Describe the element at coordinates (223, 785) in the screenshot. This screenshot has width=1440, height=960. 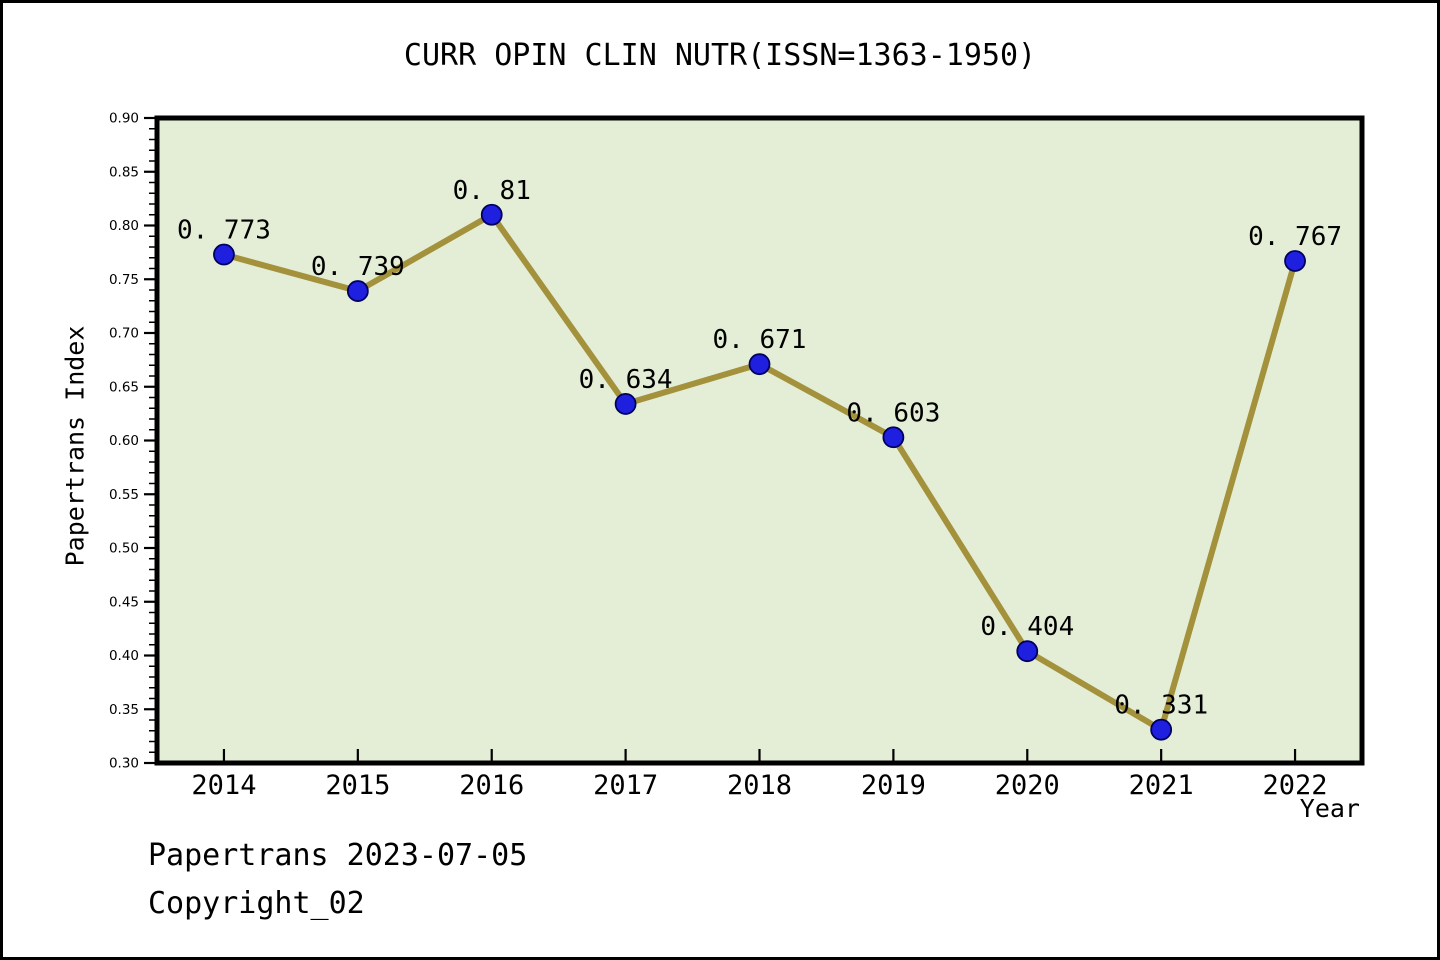
I see `x-tick-label: 2014` at that location.